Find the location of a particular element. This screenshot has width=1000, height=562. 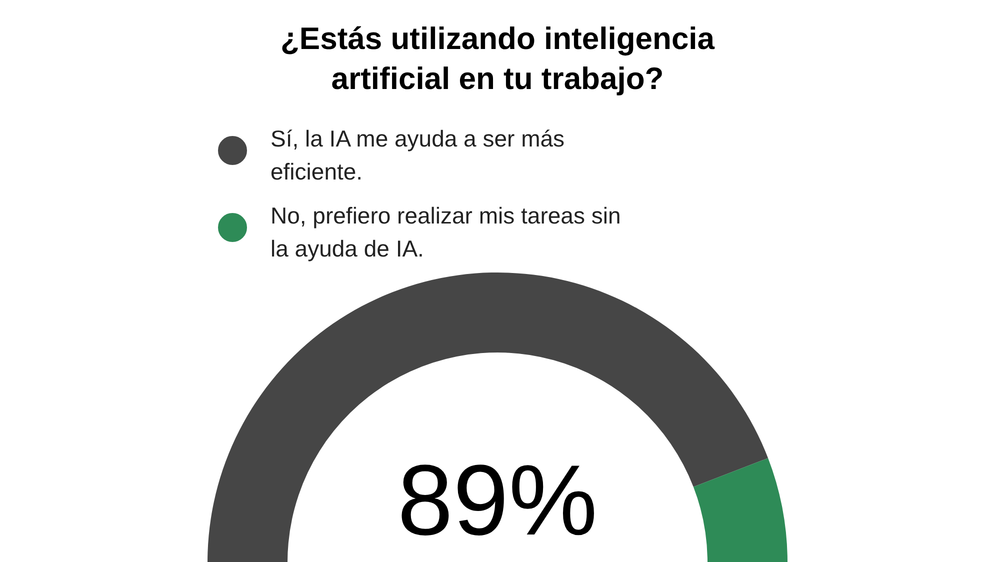

legend-label: Sí, la IA me ayuda a ser más eficiente. is located at coordinates (417, 155).